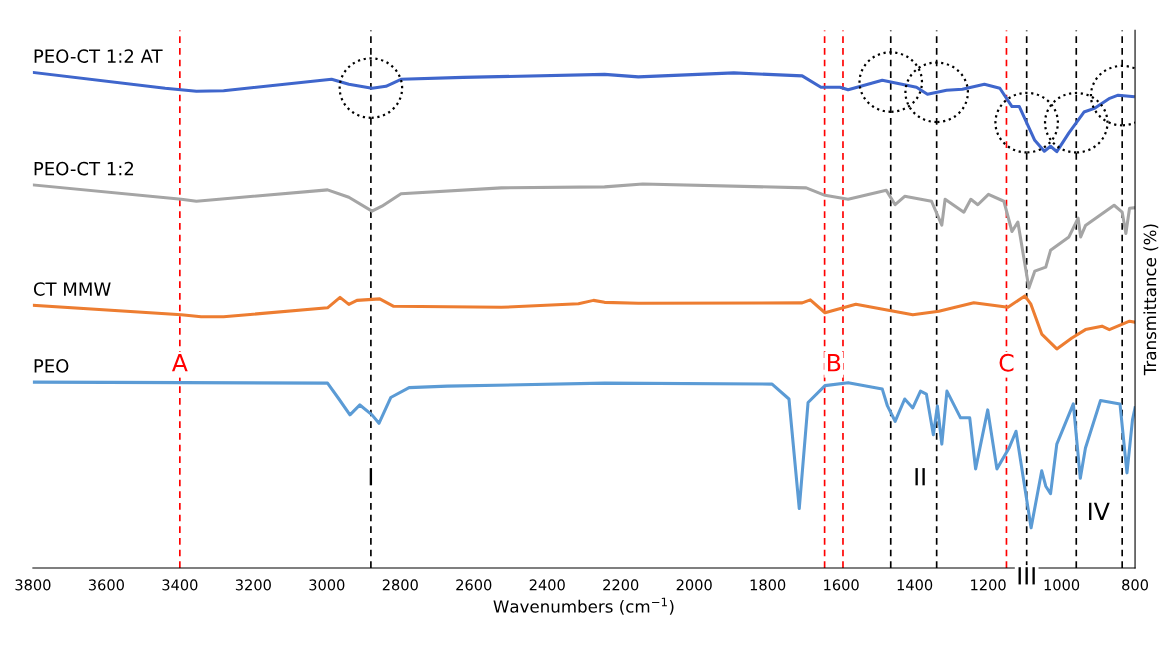 The width and height of the screenshot is (1175, 651). What do you see at coordinates (98, 56) in the screenshot?
I see `series-label: PEO-CT 1:2 AT` at bounding box center [98, 56].